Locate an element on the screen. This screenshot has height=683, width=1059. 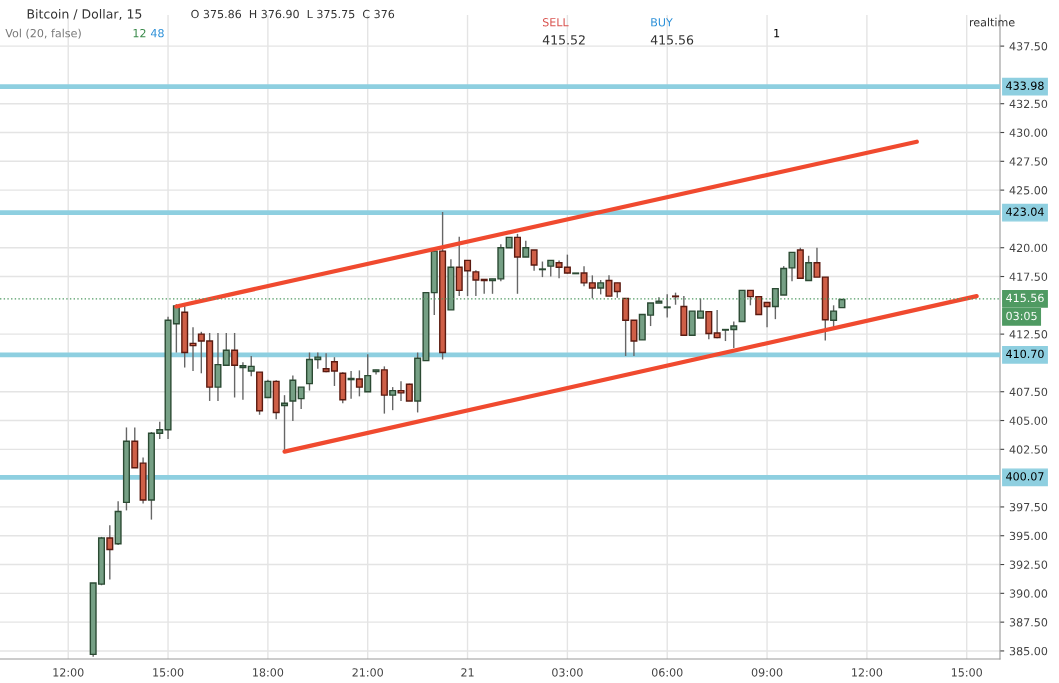
x-tick-label: 09:00 is located at coordinates (767, 672).